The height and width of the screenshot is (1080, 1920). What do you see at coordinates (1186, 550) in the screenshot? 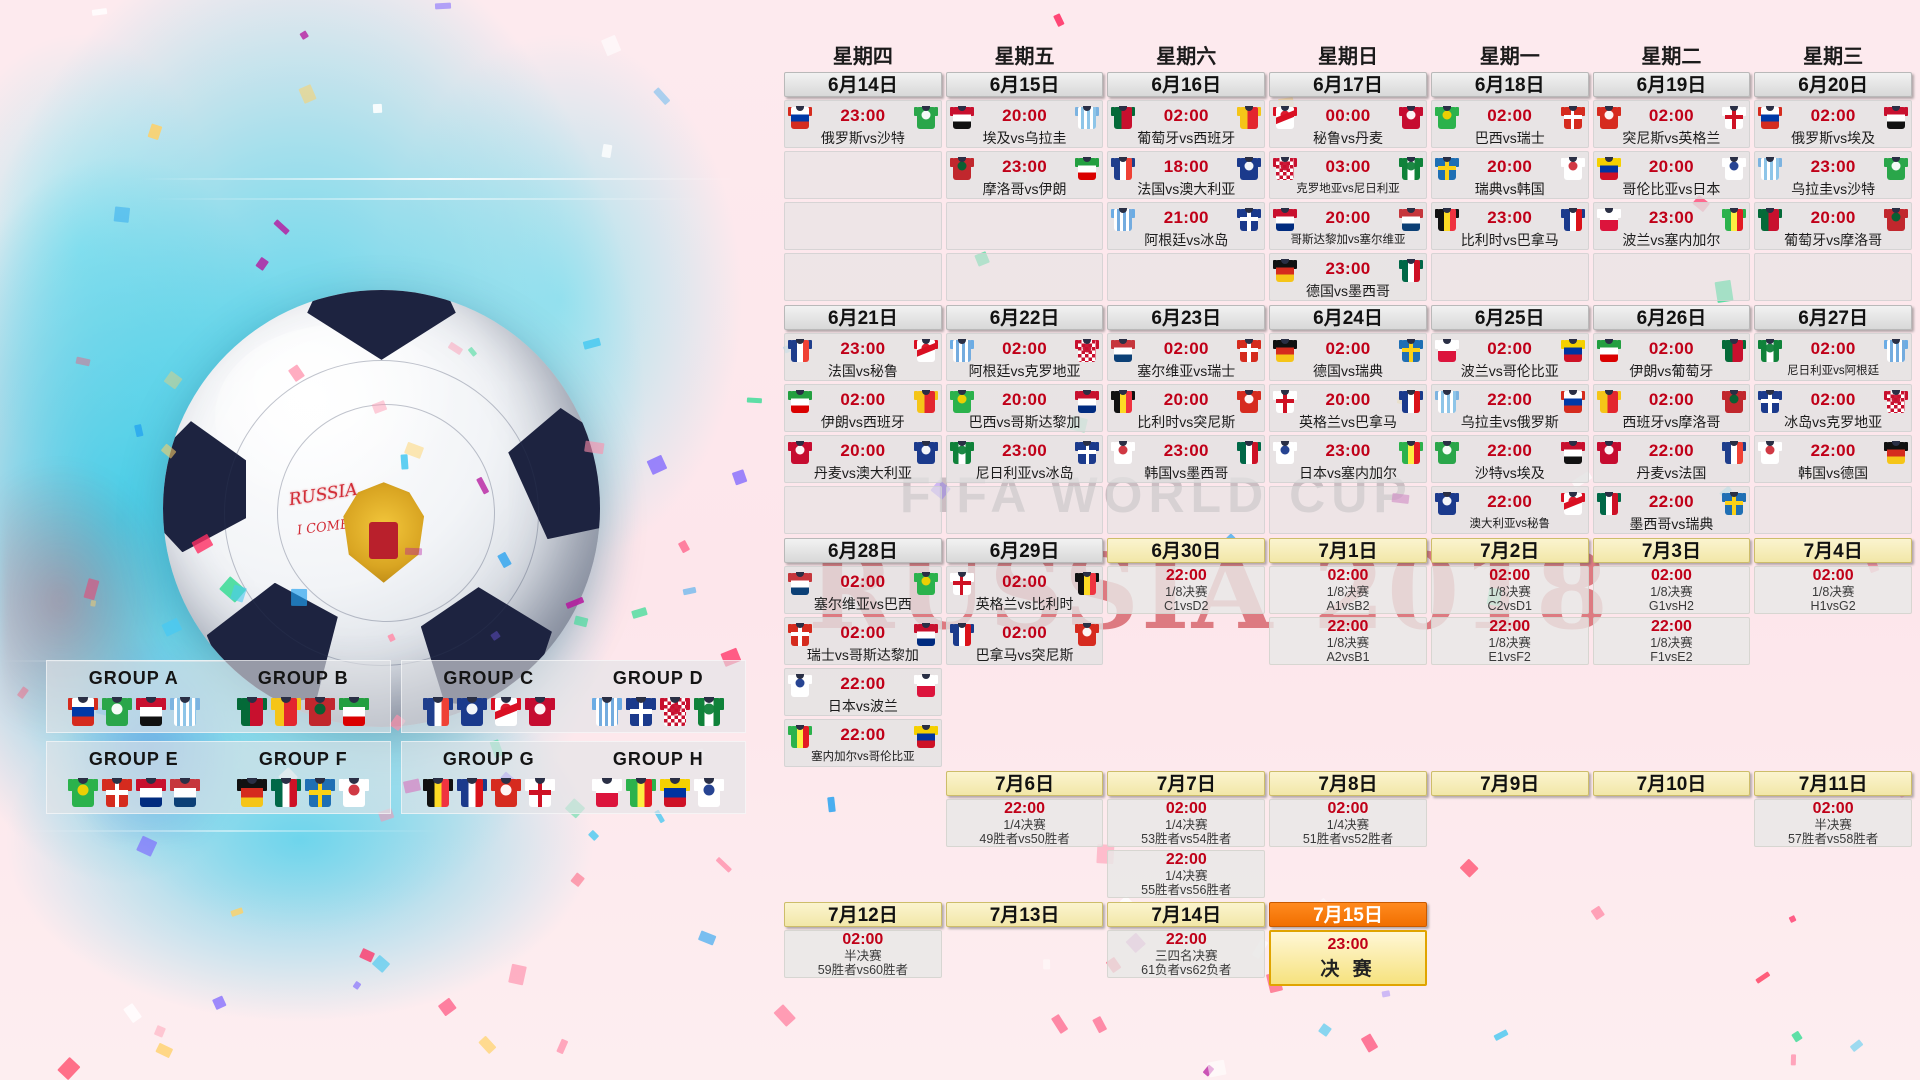
I see `date-header-6月30日: 6月30日` at bounding box center [1186, 550].